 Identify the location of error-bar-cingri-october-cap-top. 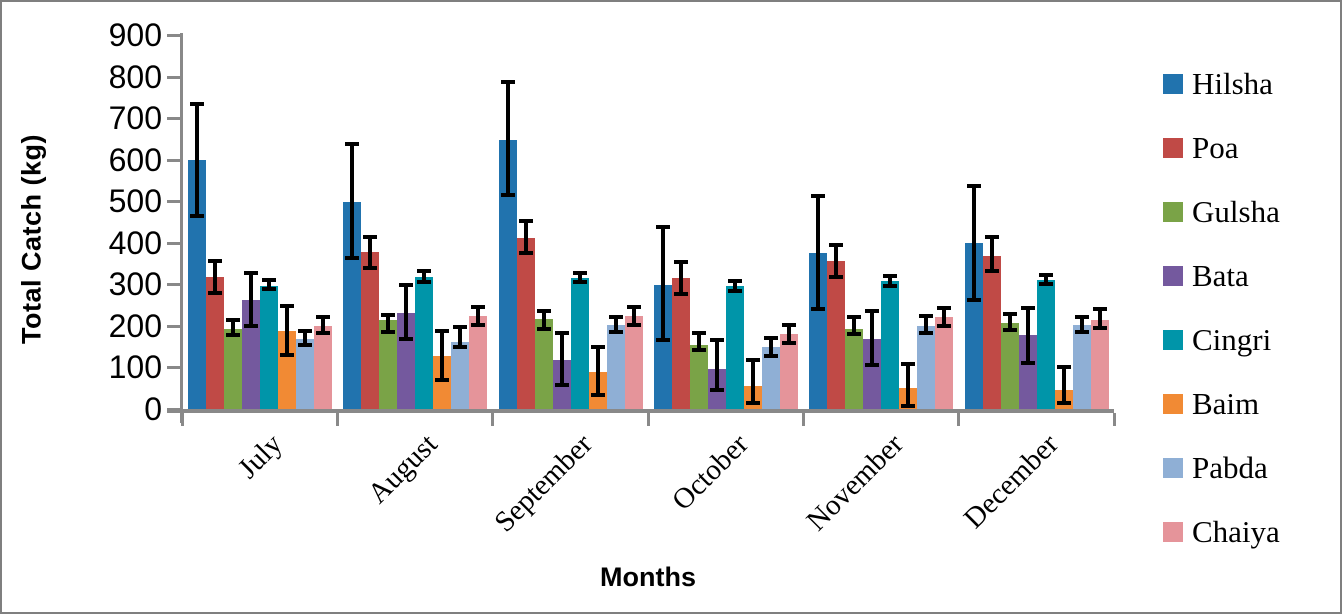
(735, 281).